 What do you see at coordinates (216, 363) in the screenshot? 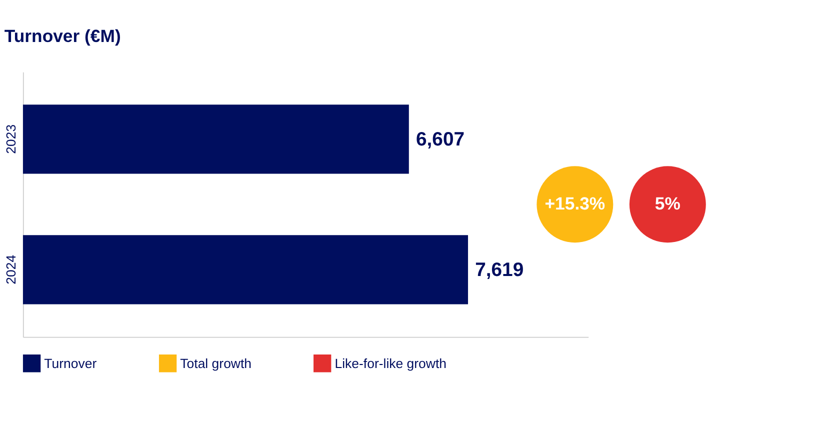
I see `legend-label: Total growth` at bounding box center [216, 363].